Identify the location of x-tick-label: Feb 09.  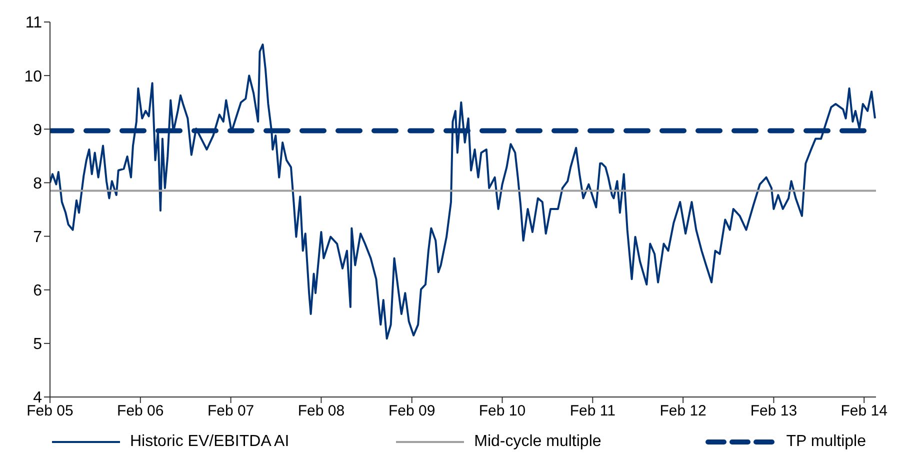
(412, 411).